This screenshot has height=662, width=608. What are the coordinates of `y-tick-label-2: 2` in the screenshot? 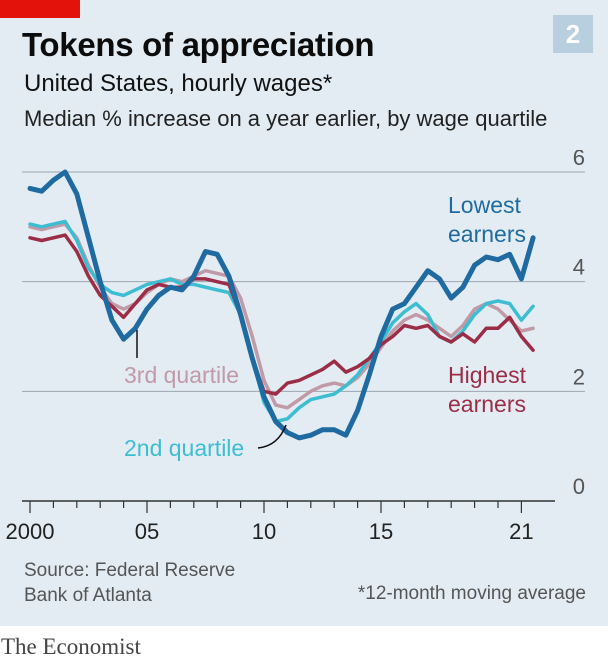 It's located at (579, 376).